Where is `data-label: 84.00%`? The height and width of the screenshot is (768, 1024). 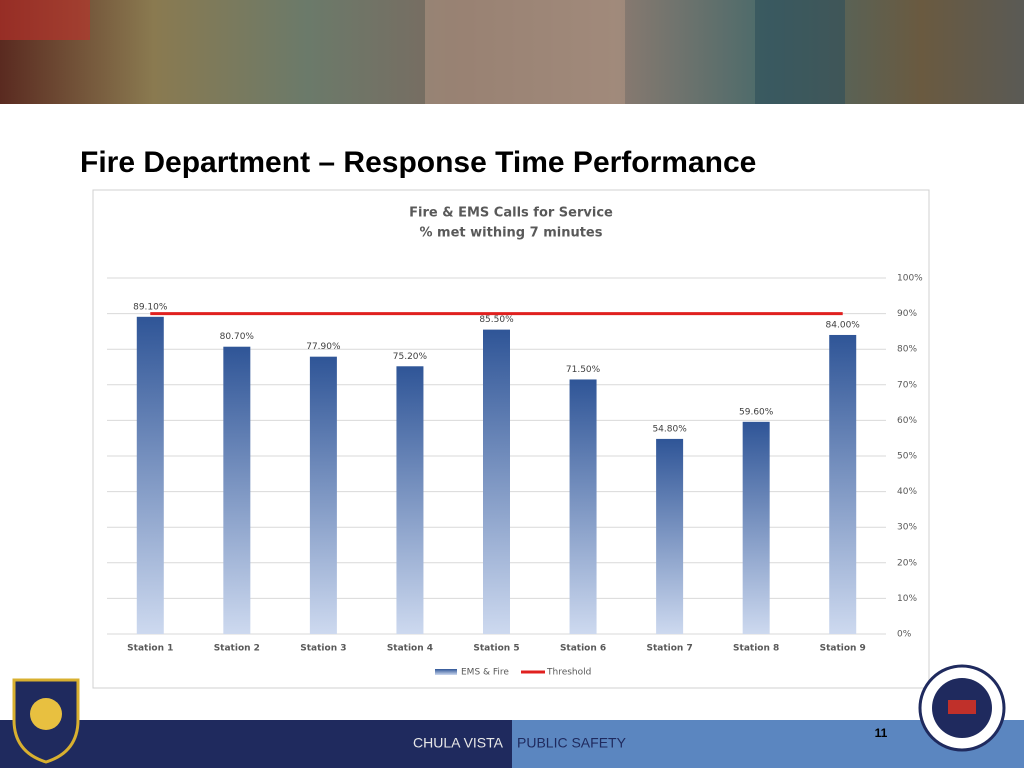
data-label: 84.00% is located at coordinates (843, 325).